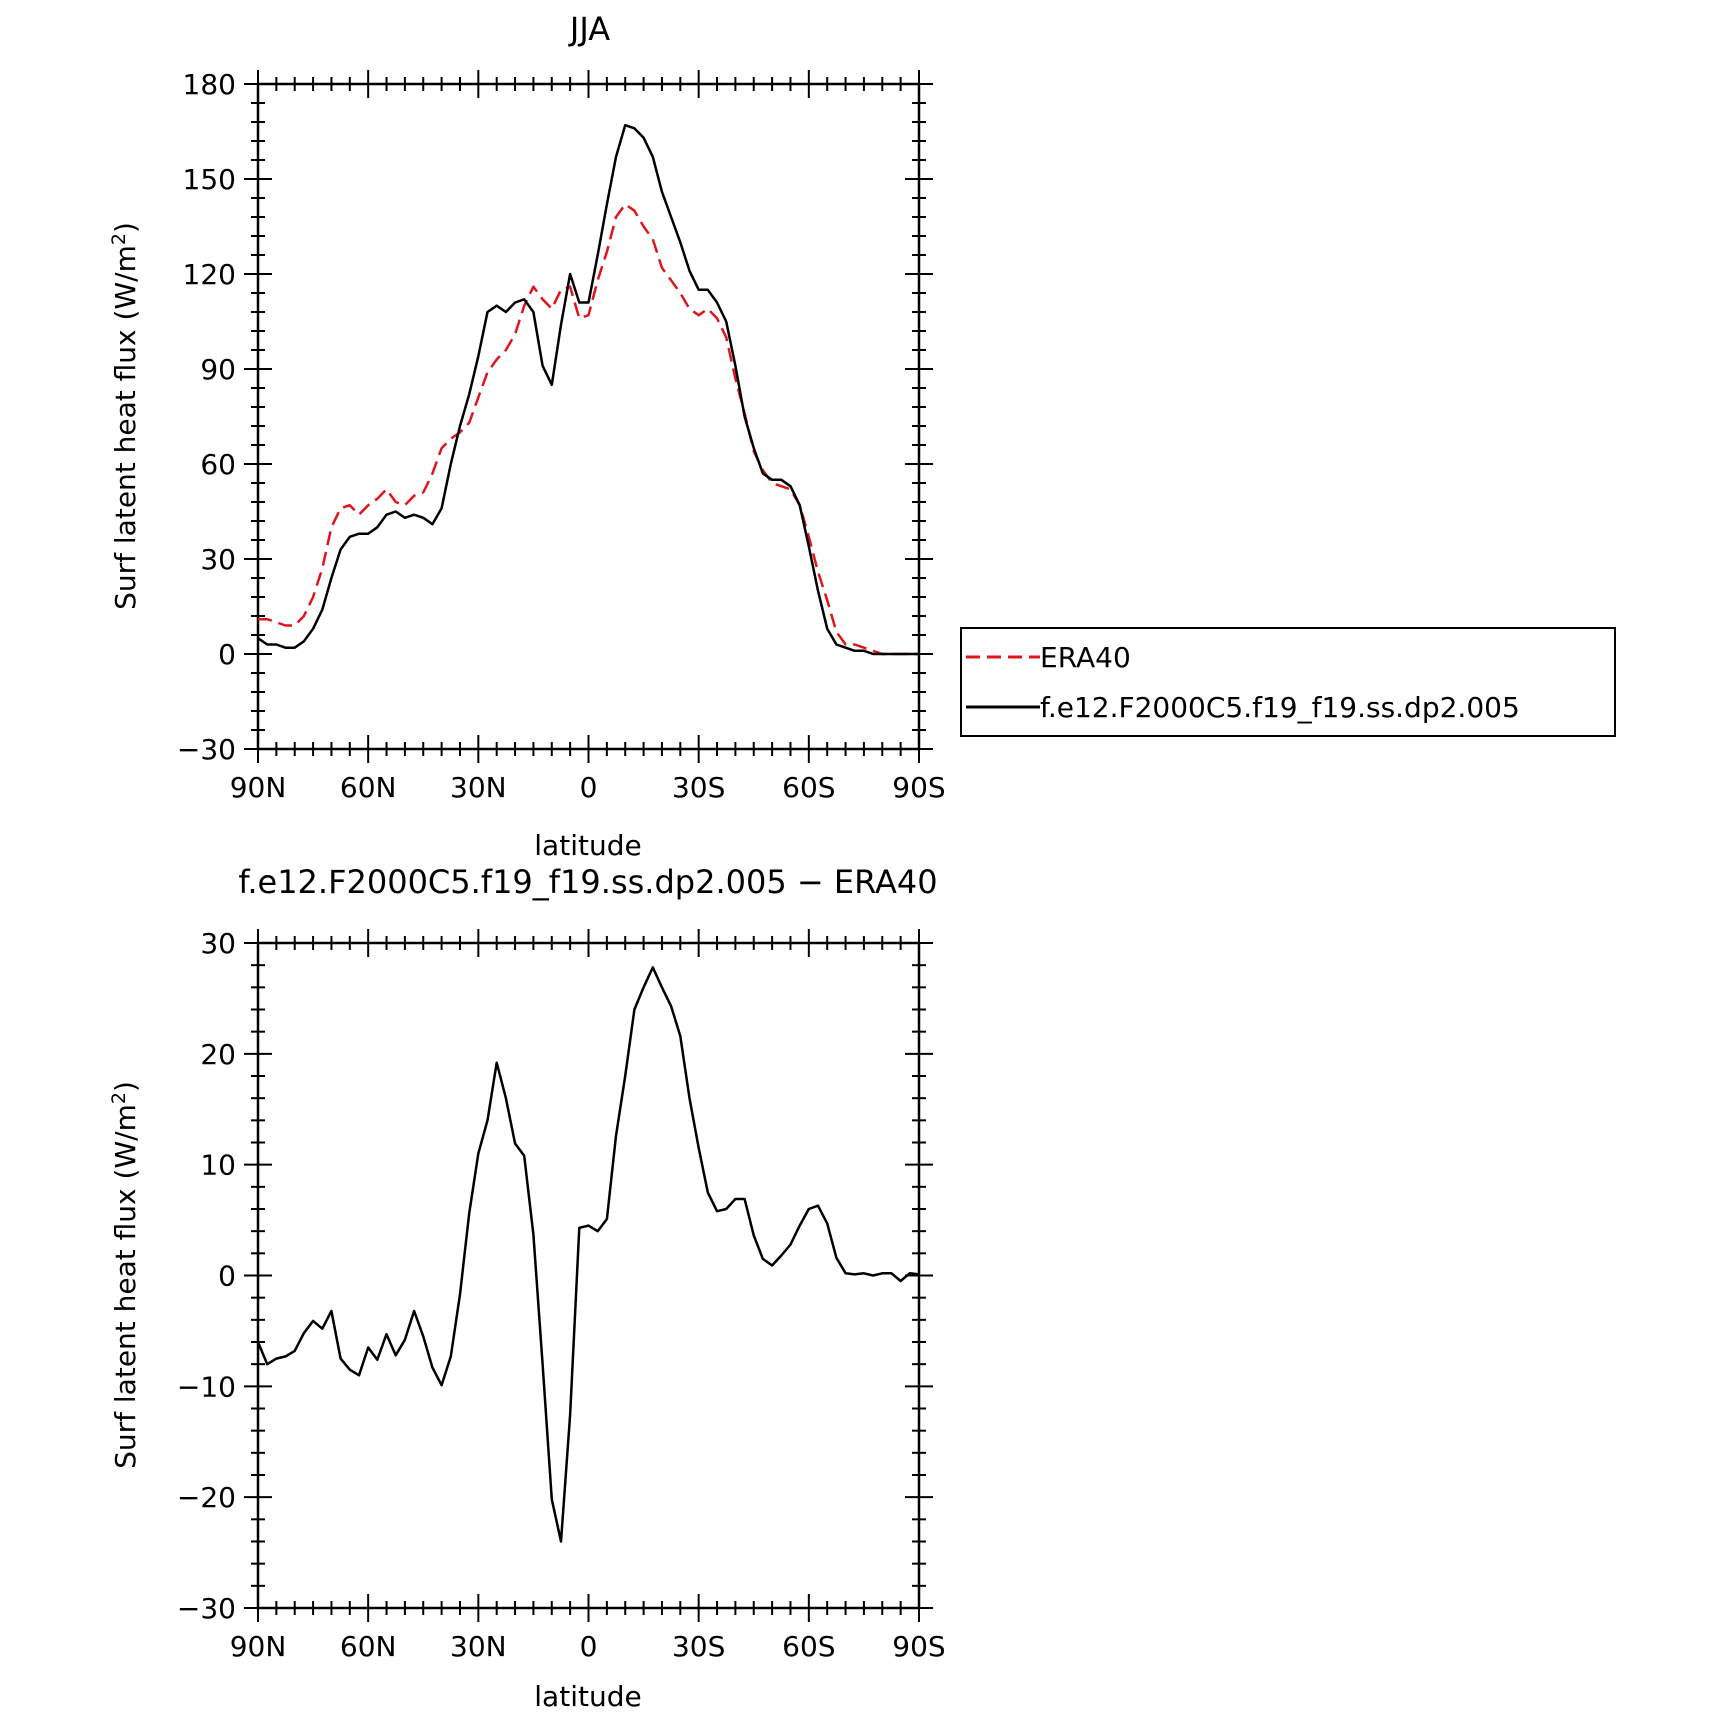 The width and height of the screenshot is (1710, 1713). I want to click on y-tick-label: 120, so click(209, 274).